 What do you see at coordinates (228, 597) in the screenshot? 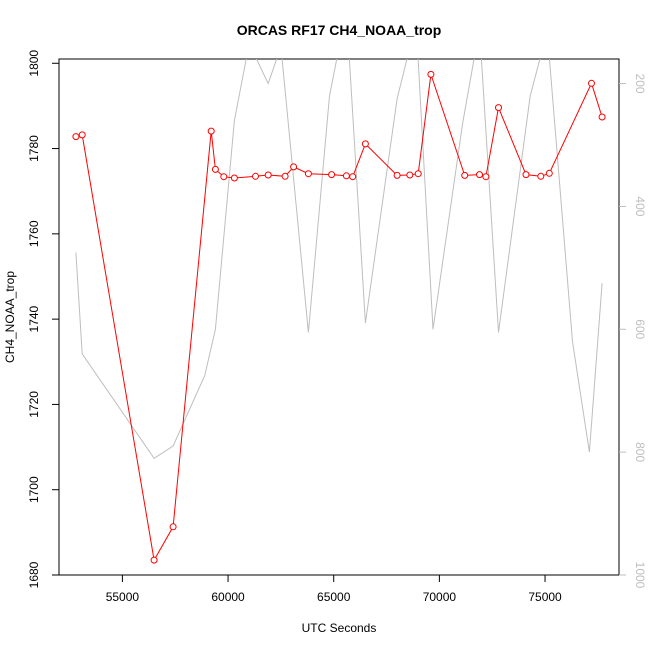
I see `x-tick-label: 60000` at bounding box center [228, 597].